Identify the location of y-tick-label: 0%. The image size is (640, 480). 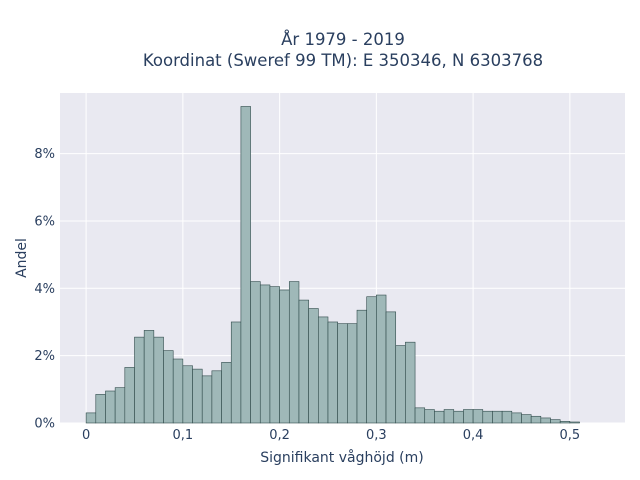
(44, 424).